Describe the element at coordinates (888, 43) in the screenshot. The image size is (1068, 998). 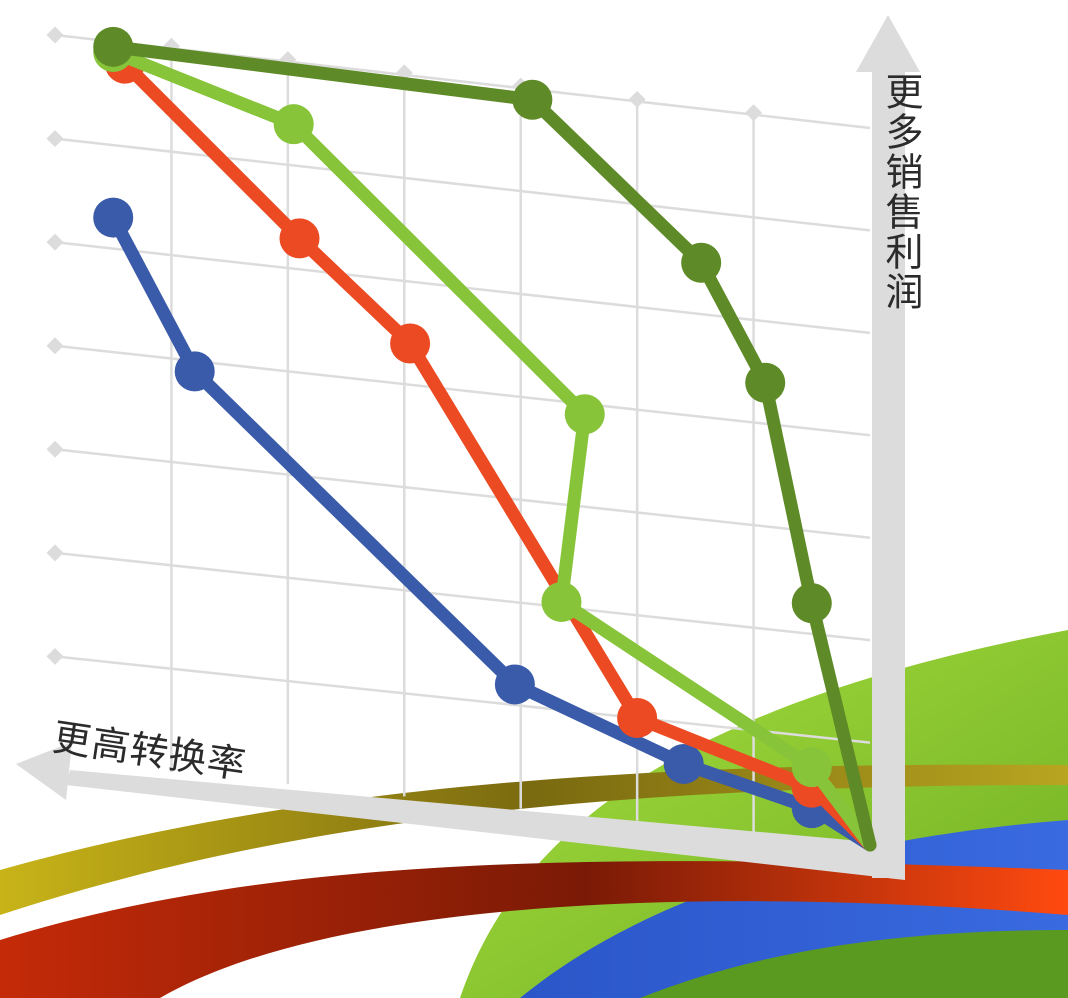
I see `y-axis-arrowhead` at that location.